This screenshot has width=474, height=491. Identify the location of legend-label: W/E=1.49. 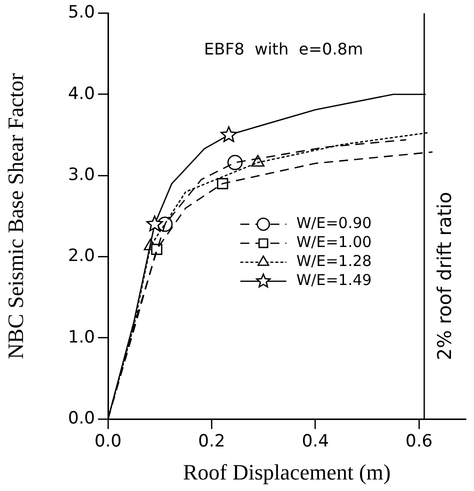
(334, 280).